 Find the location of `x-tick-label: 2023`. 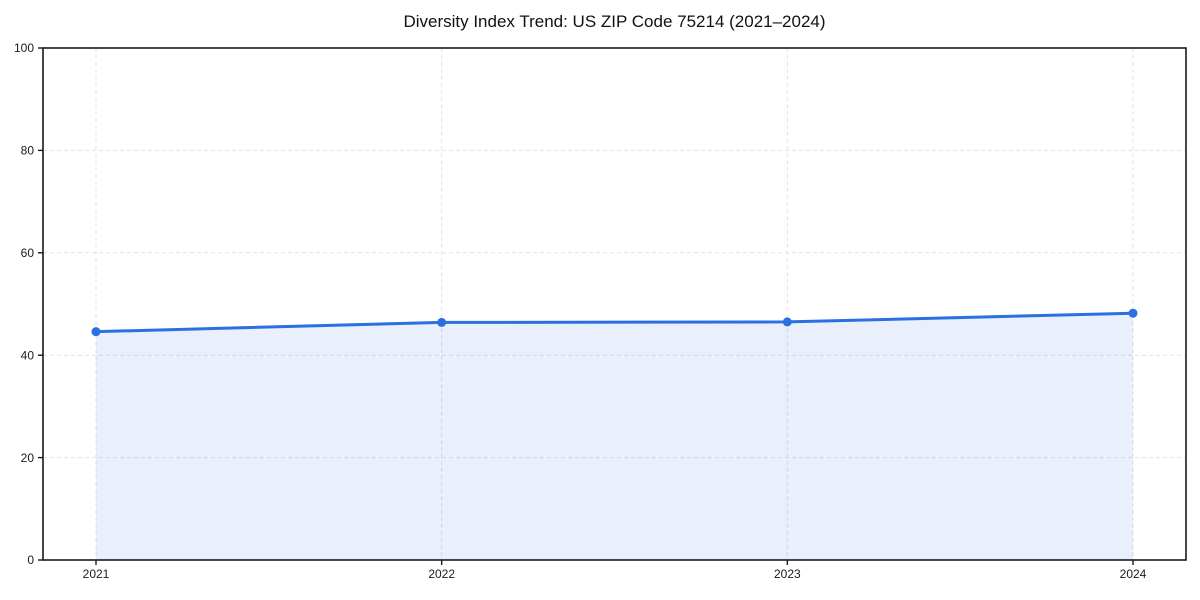

x-tick-label: 2023 is located at coordinates (787, 574).